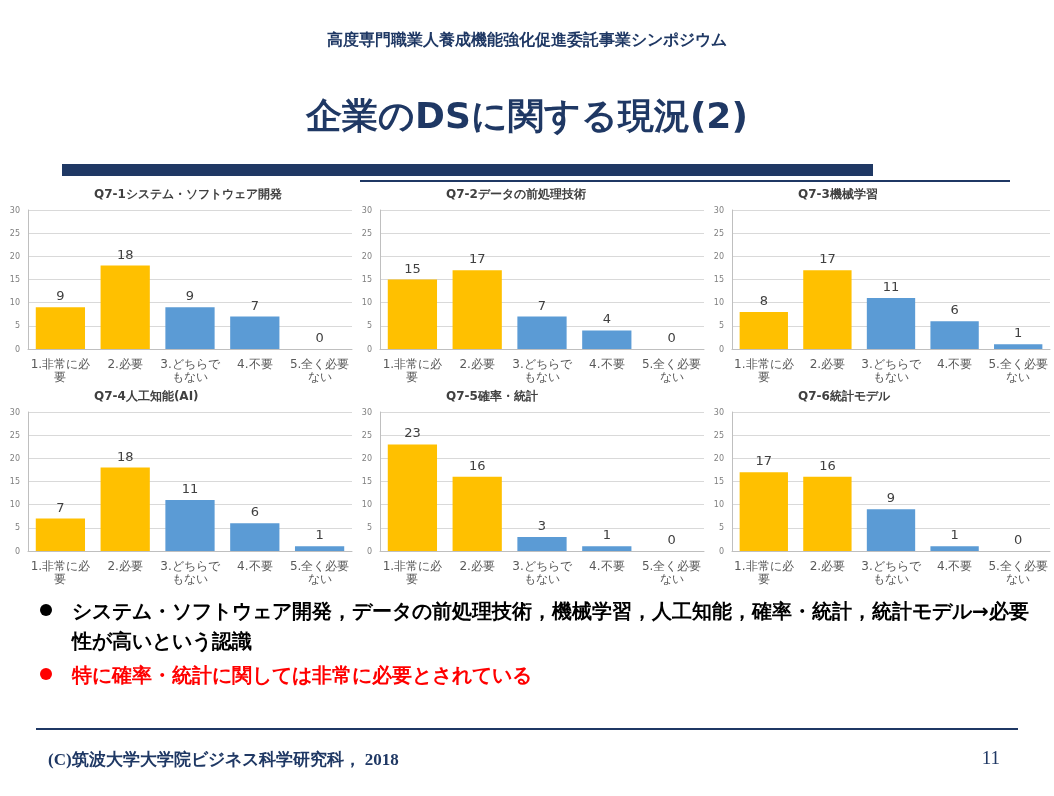 The height and width of the screenshot is (796, 1054). I want to click on chart-title: Q7-4人工知能(AI), so click(146, 396).